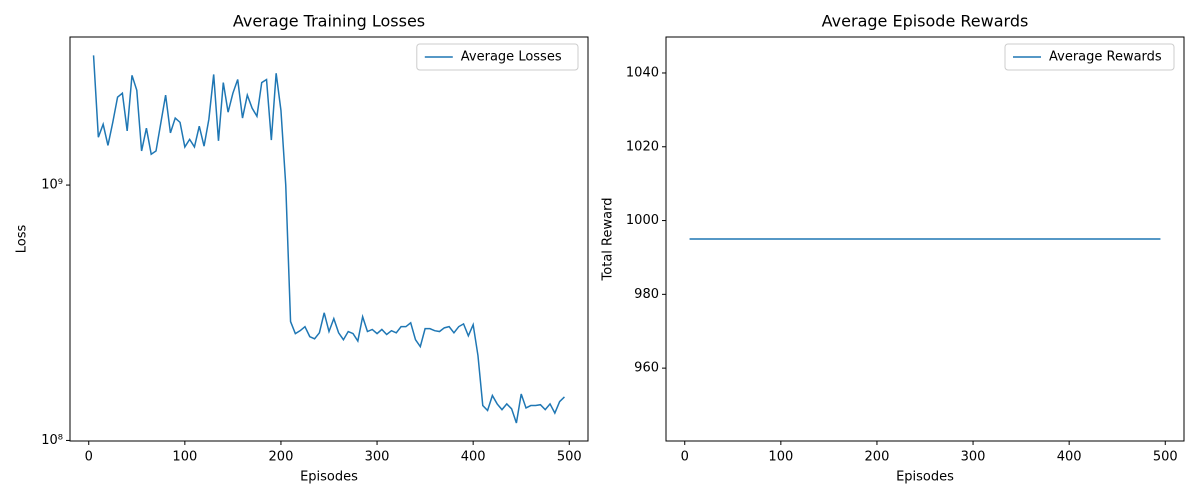  Describe the element at coordinates (52, 440) in the screenshot. I see `y-tick-label: 10⁸` at that location.